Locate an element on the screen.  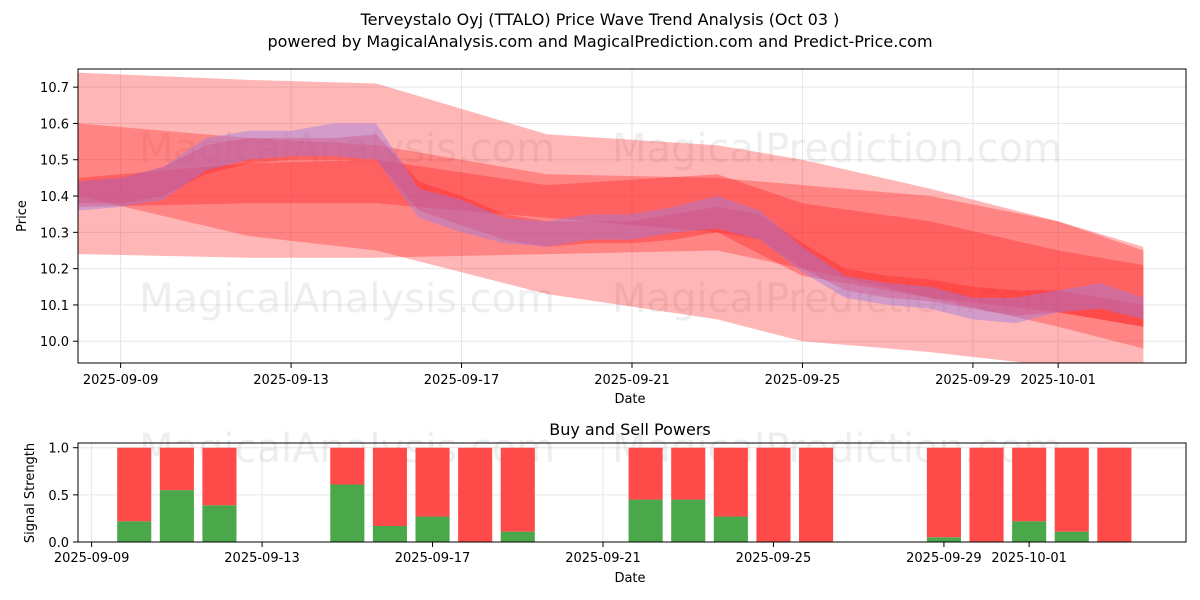
signal-x-tick-label: 2025-09-25 is located at coordinates (774, 558).